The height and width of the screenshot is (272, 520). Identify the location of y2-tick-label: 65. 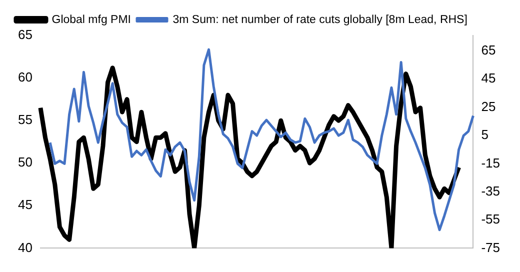
(488, 50).